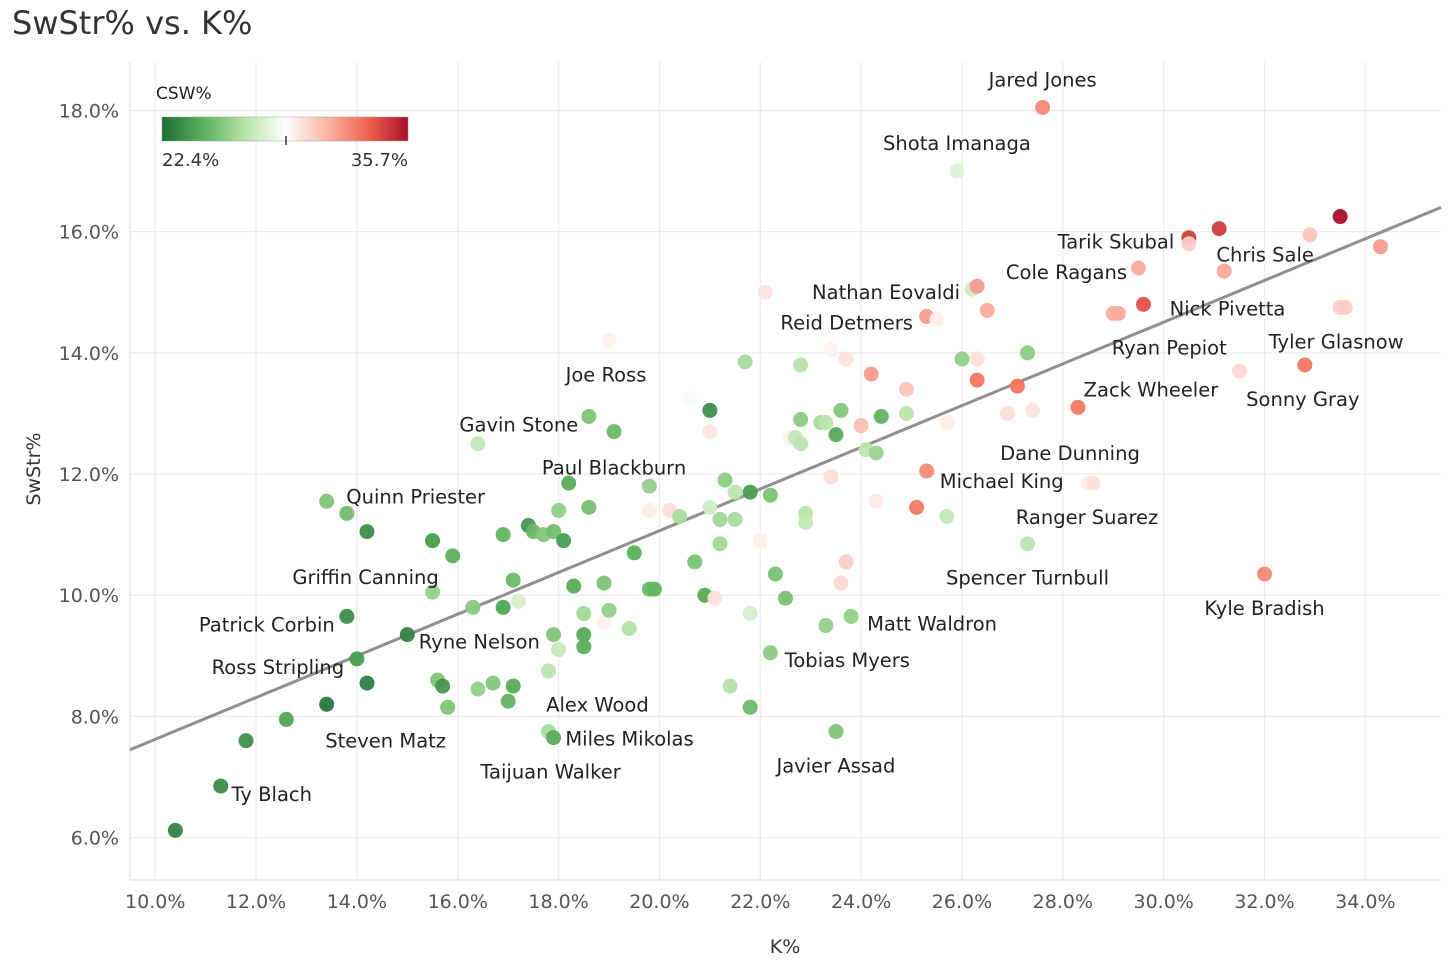 Image resolution: width=1456 pixels, height=973 pixels. I want to click on point-label: Zack Wheeler, so click(1152, 389).